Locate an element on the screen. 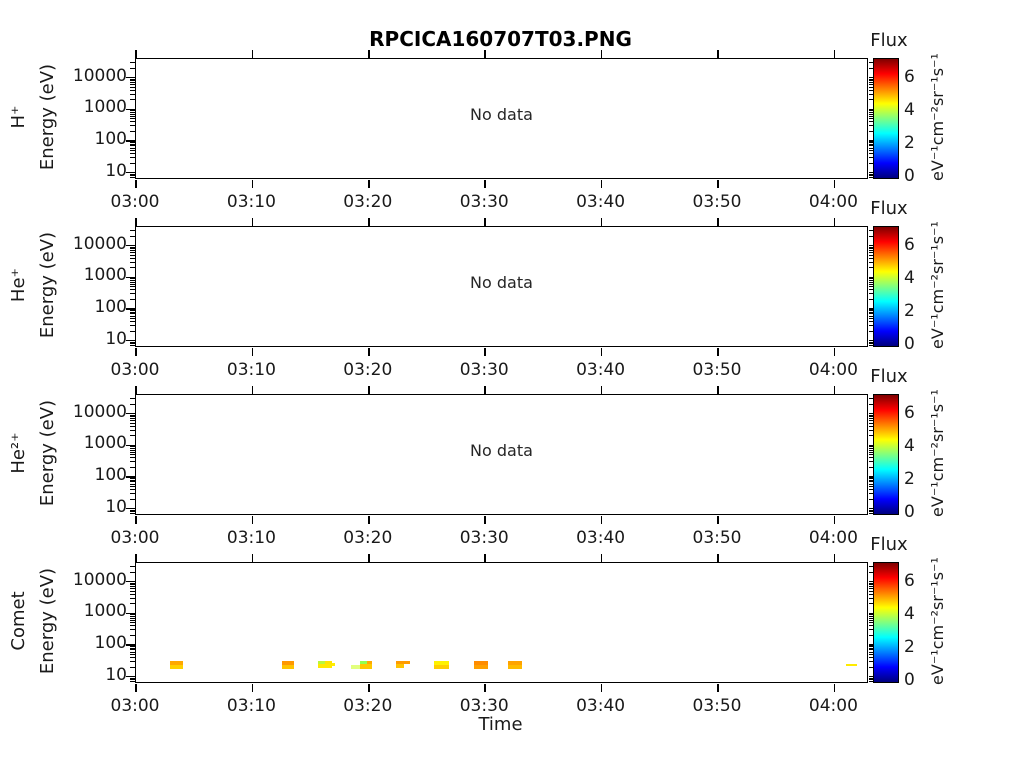 The width and height of the screenshot is (1024, 768). y-tick-label: 10 is located at coordinates (116, 674).